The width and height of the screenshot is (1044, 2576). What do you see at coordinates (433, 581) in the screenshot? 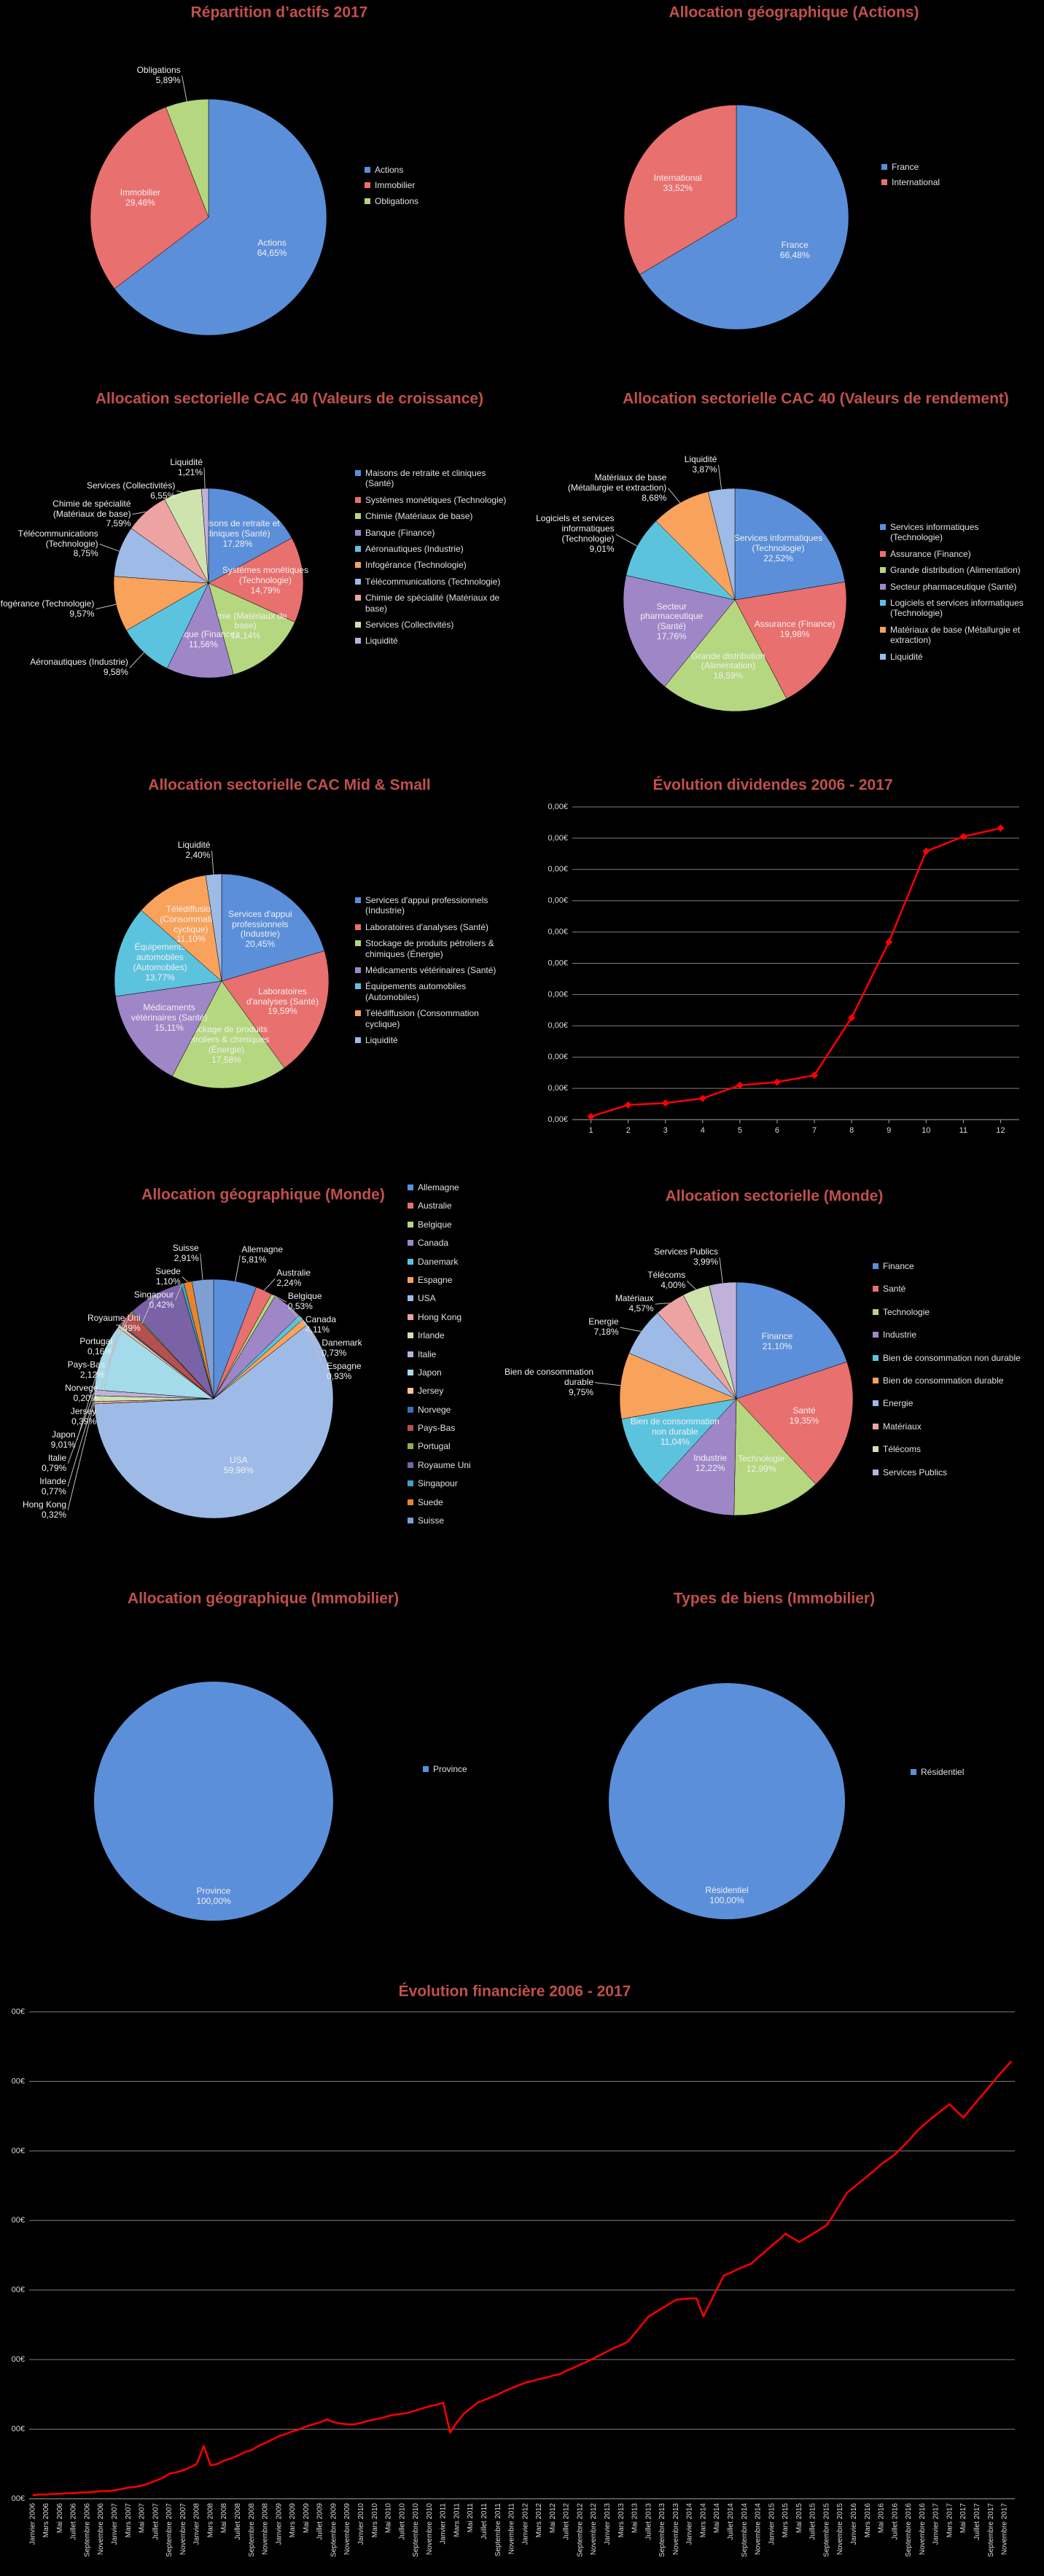
I see `legend-label: Télécommunications (Technologie)` at bounding box center [433, 581].